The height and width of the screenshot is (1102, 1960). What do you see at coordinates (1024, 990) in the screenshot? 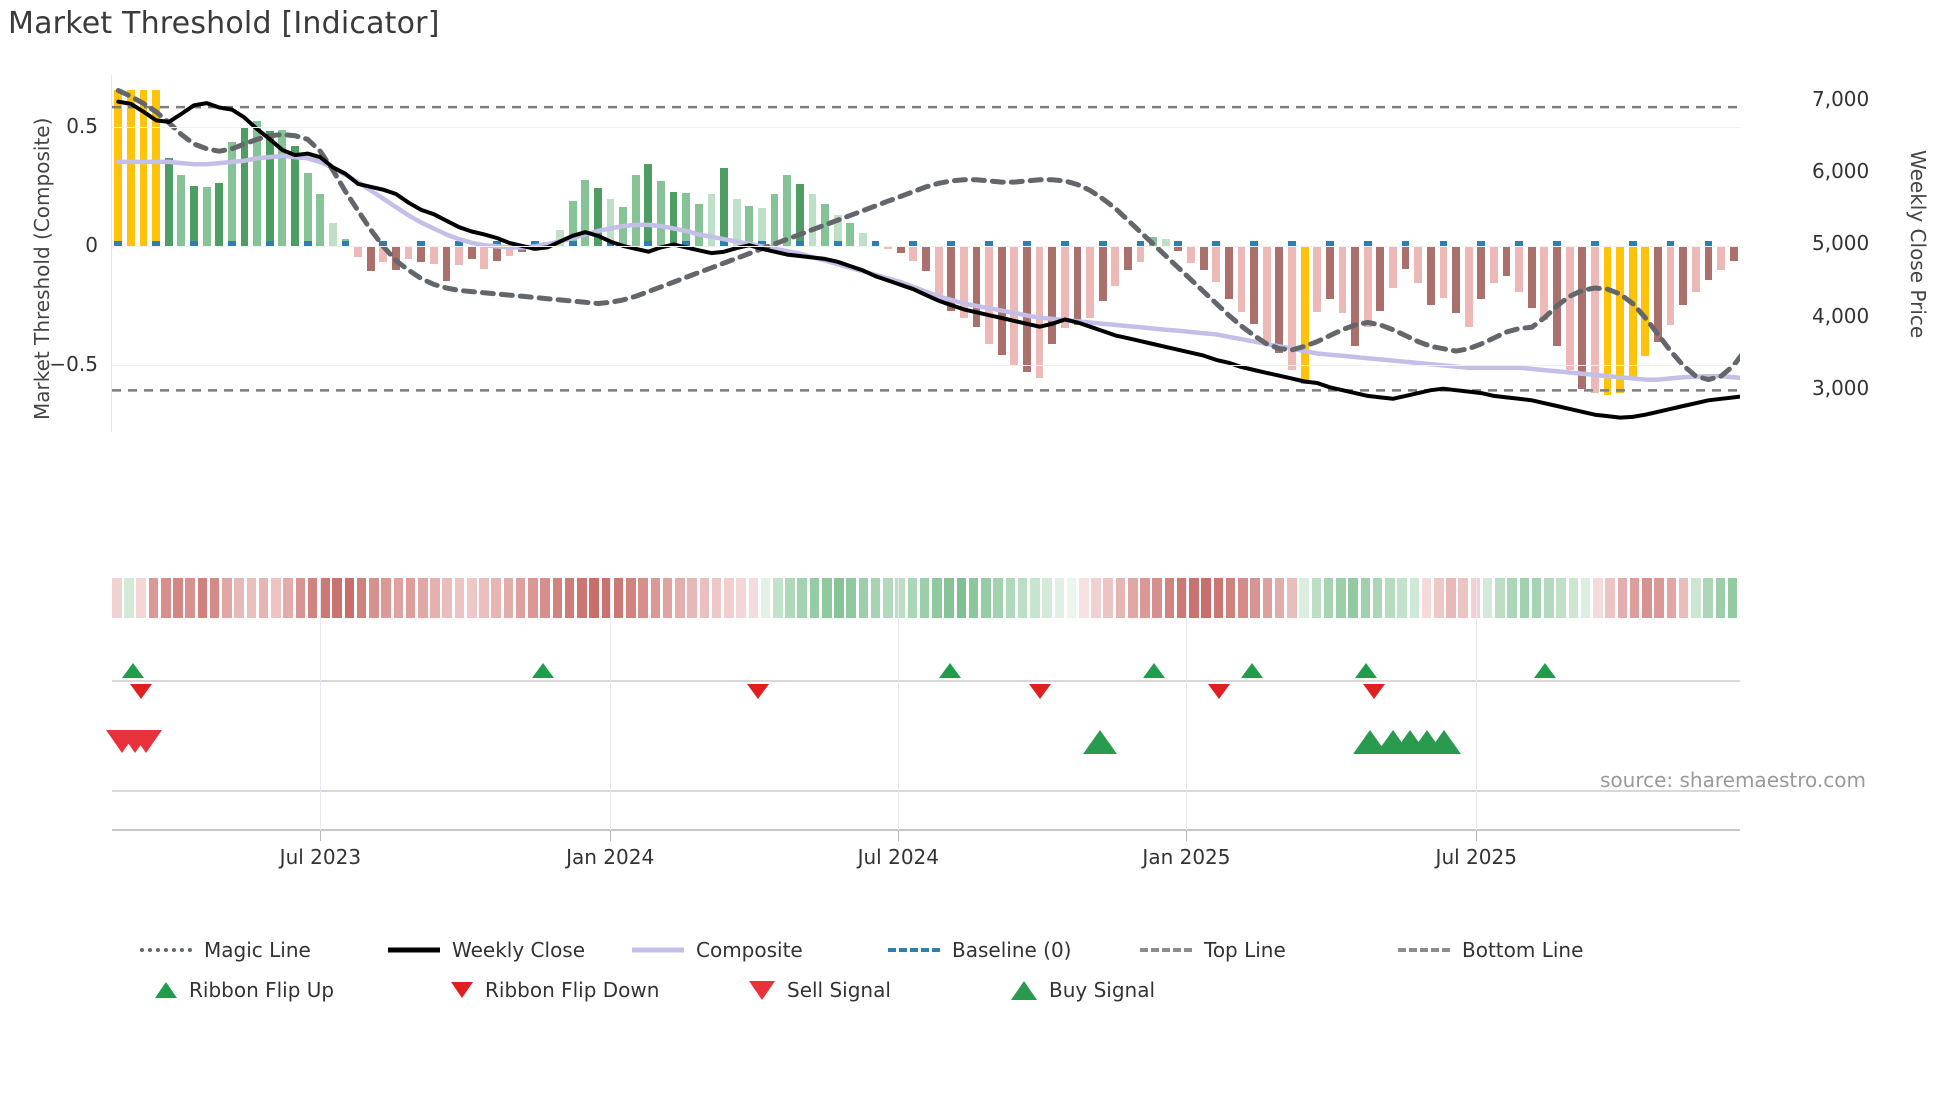
I see `triangle-up-icon` at bounding box center [1024, 990].